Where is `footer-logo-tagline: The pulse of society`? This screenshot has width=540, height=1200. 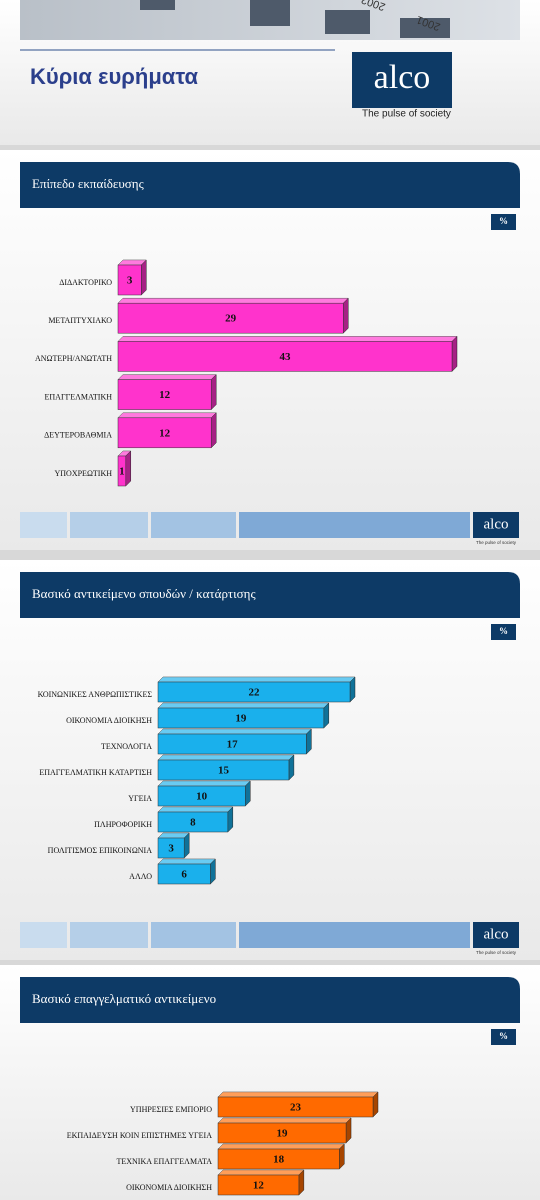
footer-logo-tagline: The pulse of society is located at coordinates (496, 952).